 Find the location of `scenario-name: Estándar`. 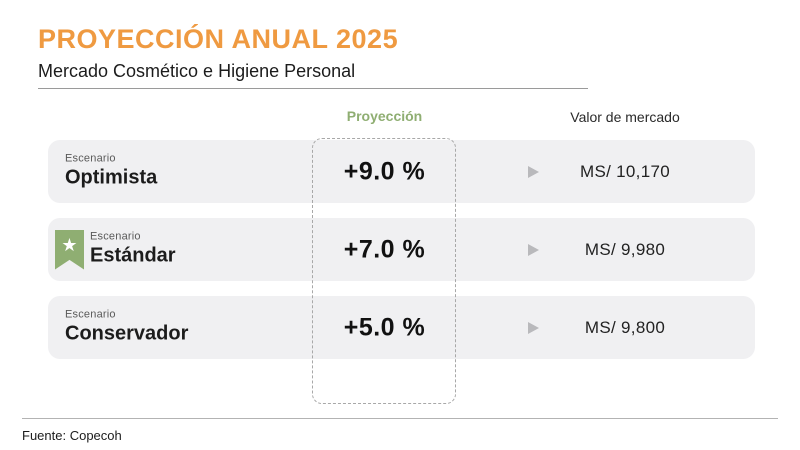

scenario-name: Estándar is located at coordinates (133, 255).